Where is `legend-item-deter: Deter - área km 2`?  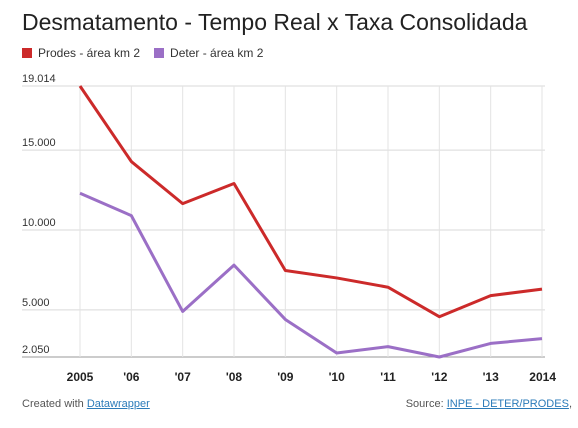
legend-item-deter: Deter - área km 2 is located at coordinates (208, 53).